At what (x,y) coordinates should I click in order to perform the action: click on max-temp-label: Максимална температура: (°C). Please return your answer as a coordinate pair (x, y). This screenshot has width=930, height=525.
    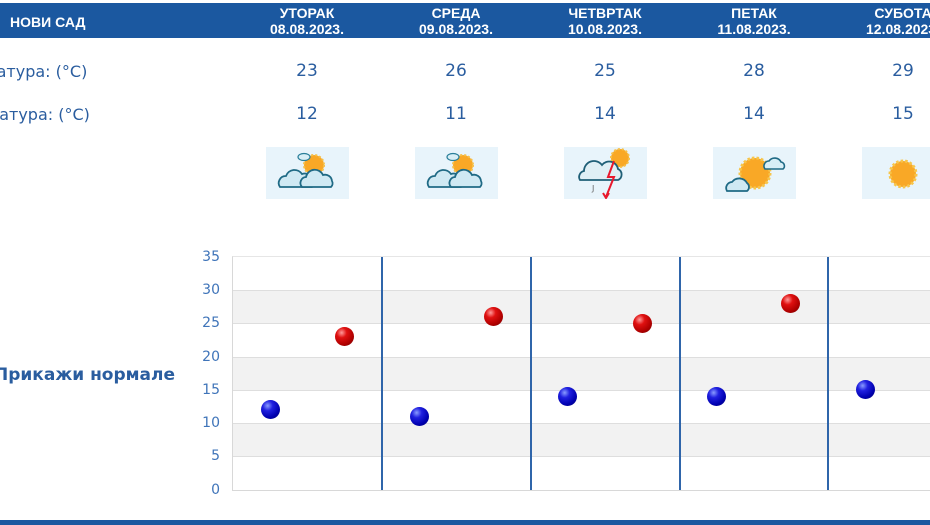
    Looking at the image, I should click on (44, 71).